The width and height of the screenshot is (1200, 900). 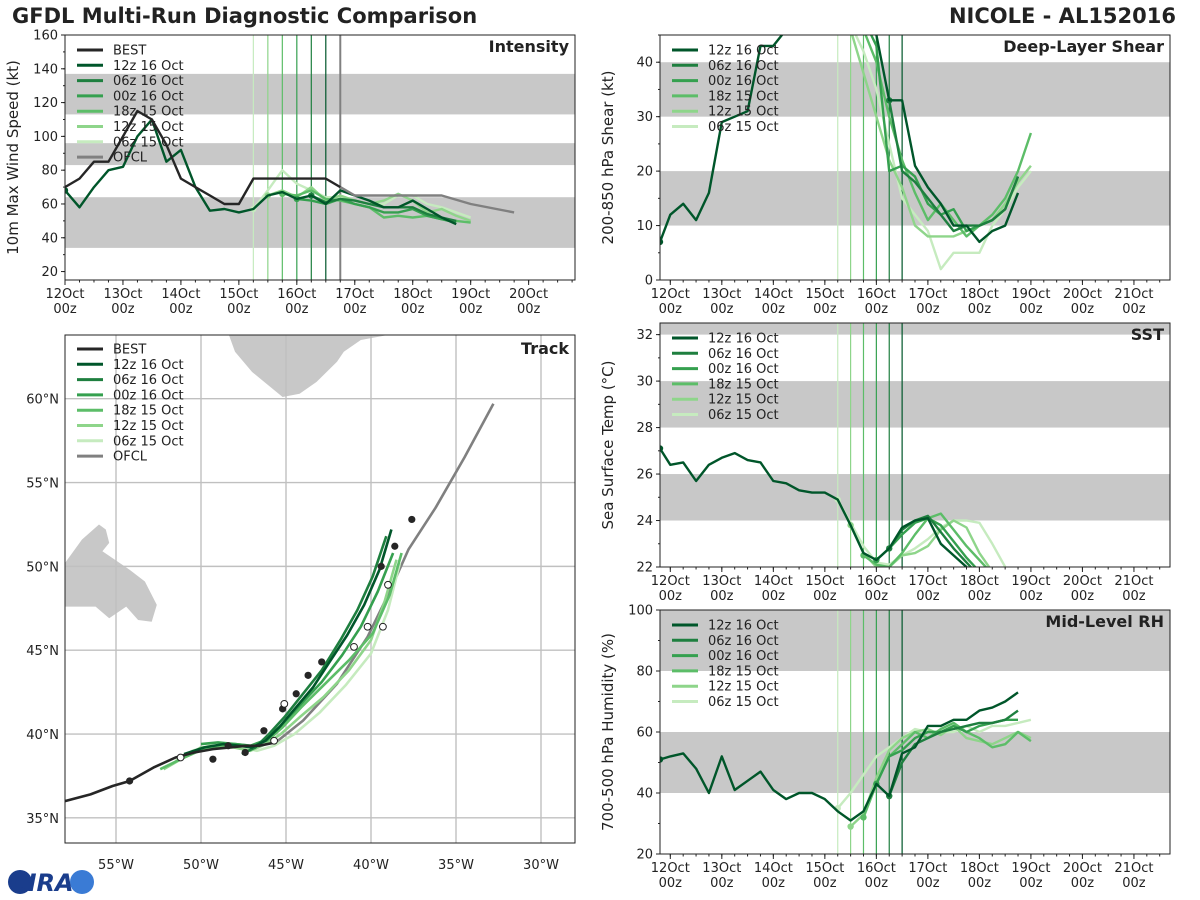 I want to click on y-tick-label: 120, so click(x=45, y=103).